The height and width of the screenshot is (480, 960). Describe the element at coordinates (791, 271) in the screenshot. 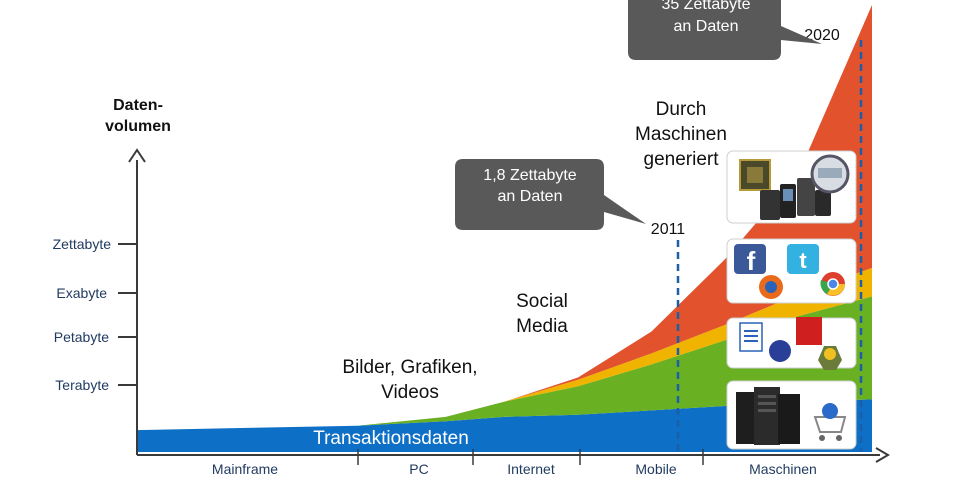

I see `social-logos-icon: f t` at that location.